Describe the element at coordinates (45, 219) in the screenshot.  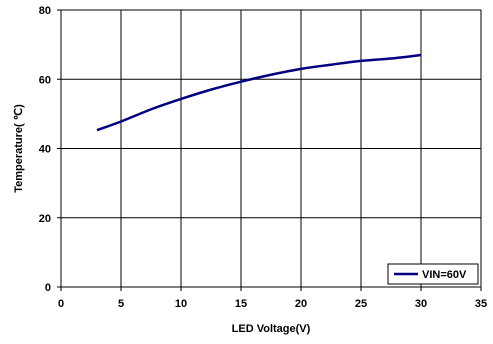
I see `y-tick-label: 20` at that location.